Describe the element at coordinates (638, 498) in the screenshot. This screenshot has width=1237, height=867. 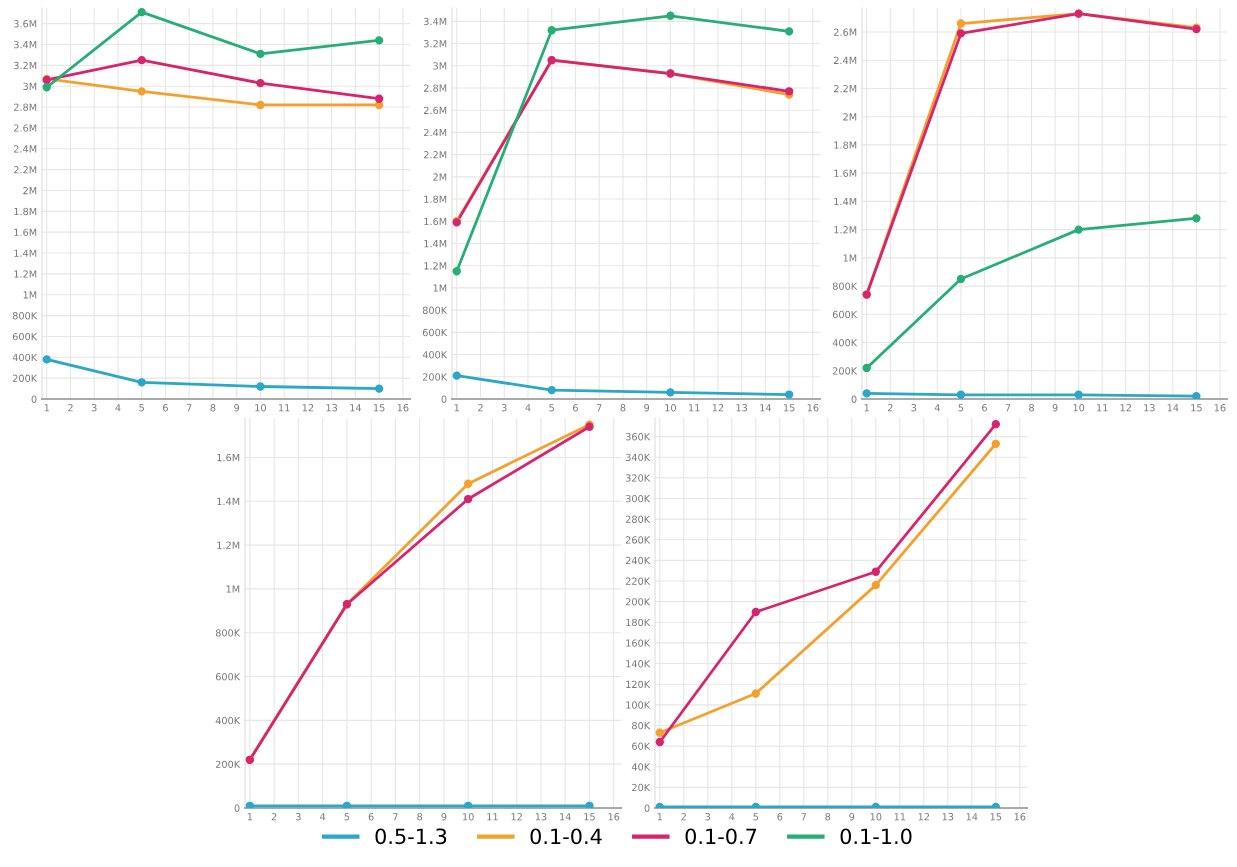
I see `y-tick-label: 300K` at that location.